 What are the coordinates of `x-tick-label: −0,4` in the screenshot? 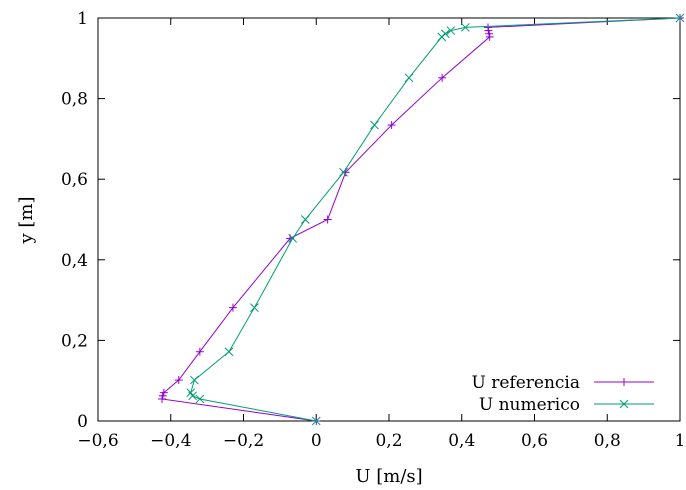 It's located at (170, 441).